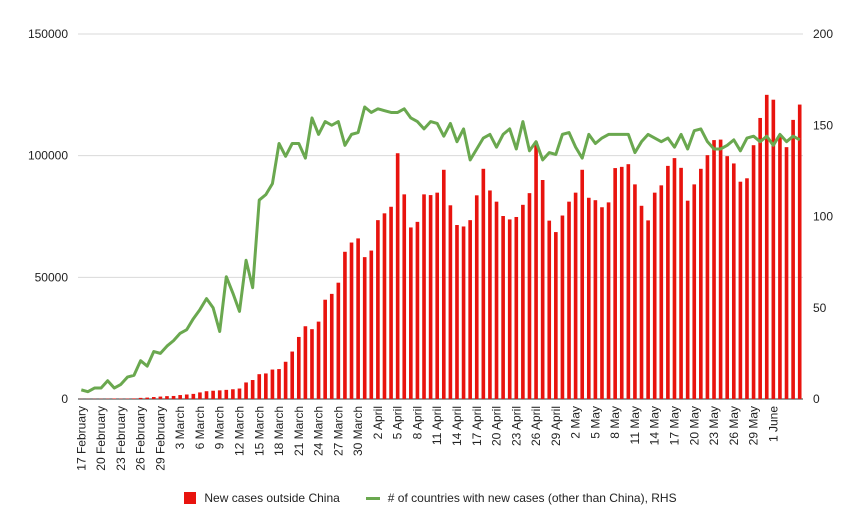 The height and width of the screenshot is (530, 861). What do you see at coordinates (816, 399) in the screenshot?
I see `y-right-tick-label: 0` at bounding box center [816, 399].